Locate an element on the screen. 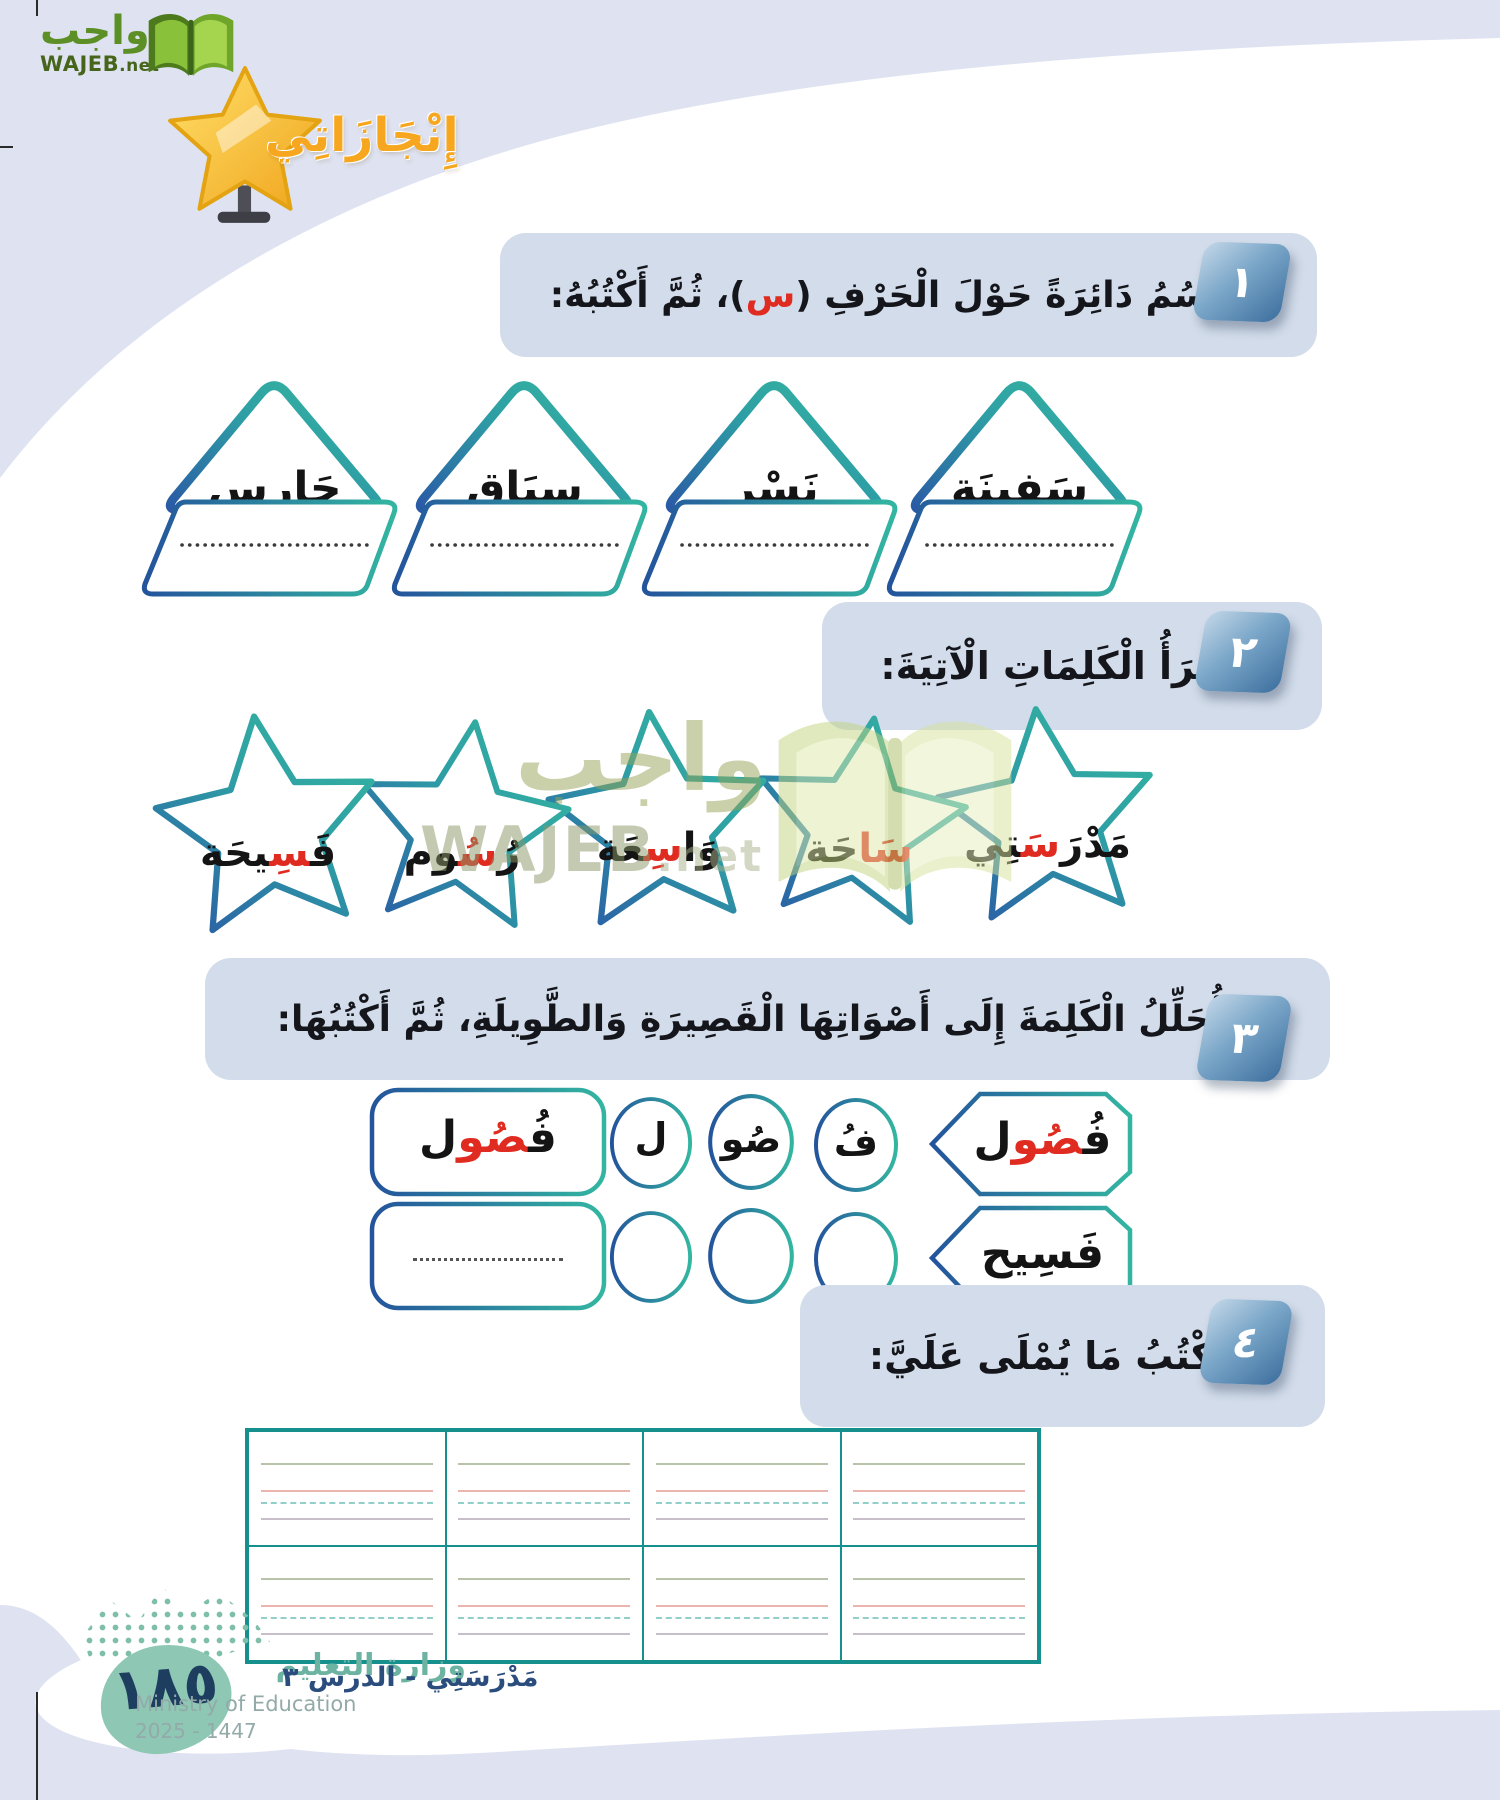 The image size is (1500, 1800). q3-result-write-box is located at coordinates (488, 1256).